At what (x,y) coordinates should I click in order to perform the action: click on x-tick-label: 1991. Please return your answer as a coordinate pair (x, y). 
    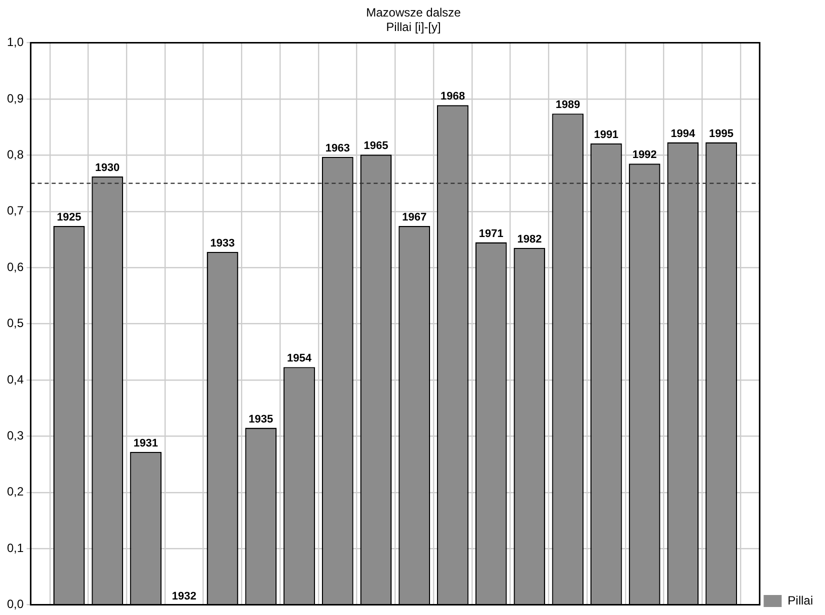
    Looking at the image, I should click on (606, 134).